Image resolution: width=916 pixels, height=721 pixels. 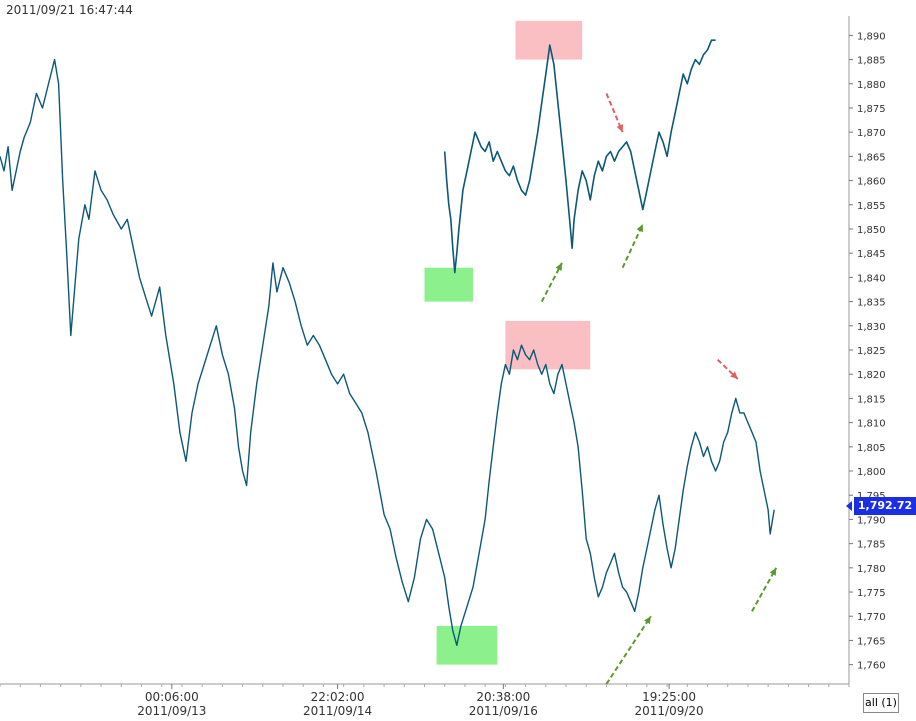 What do you see at coordinates (871, 641) in the screenshot?
I see `y-tick-label: 1,765` at bounding box center [871, 641].